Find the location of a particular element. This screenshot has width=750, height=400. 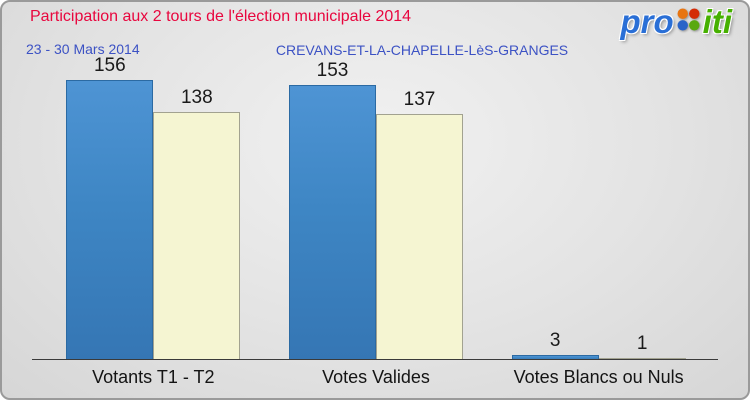

bar-group: 3 1 Votes Blancs ou Nuls is located at coordinates (598, 358).